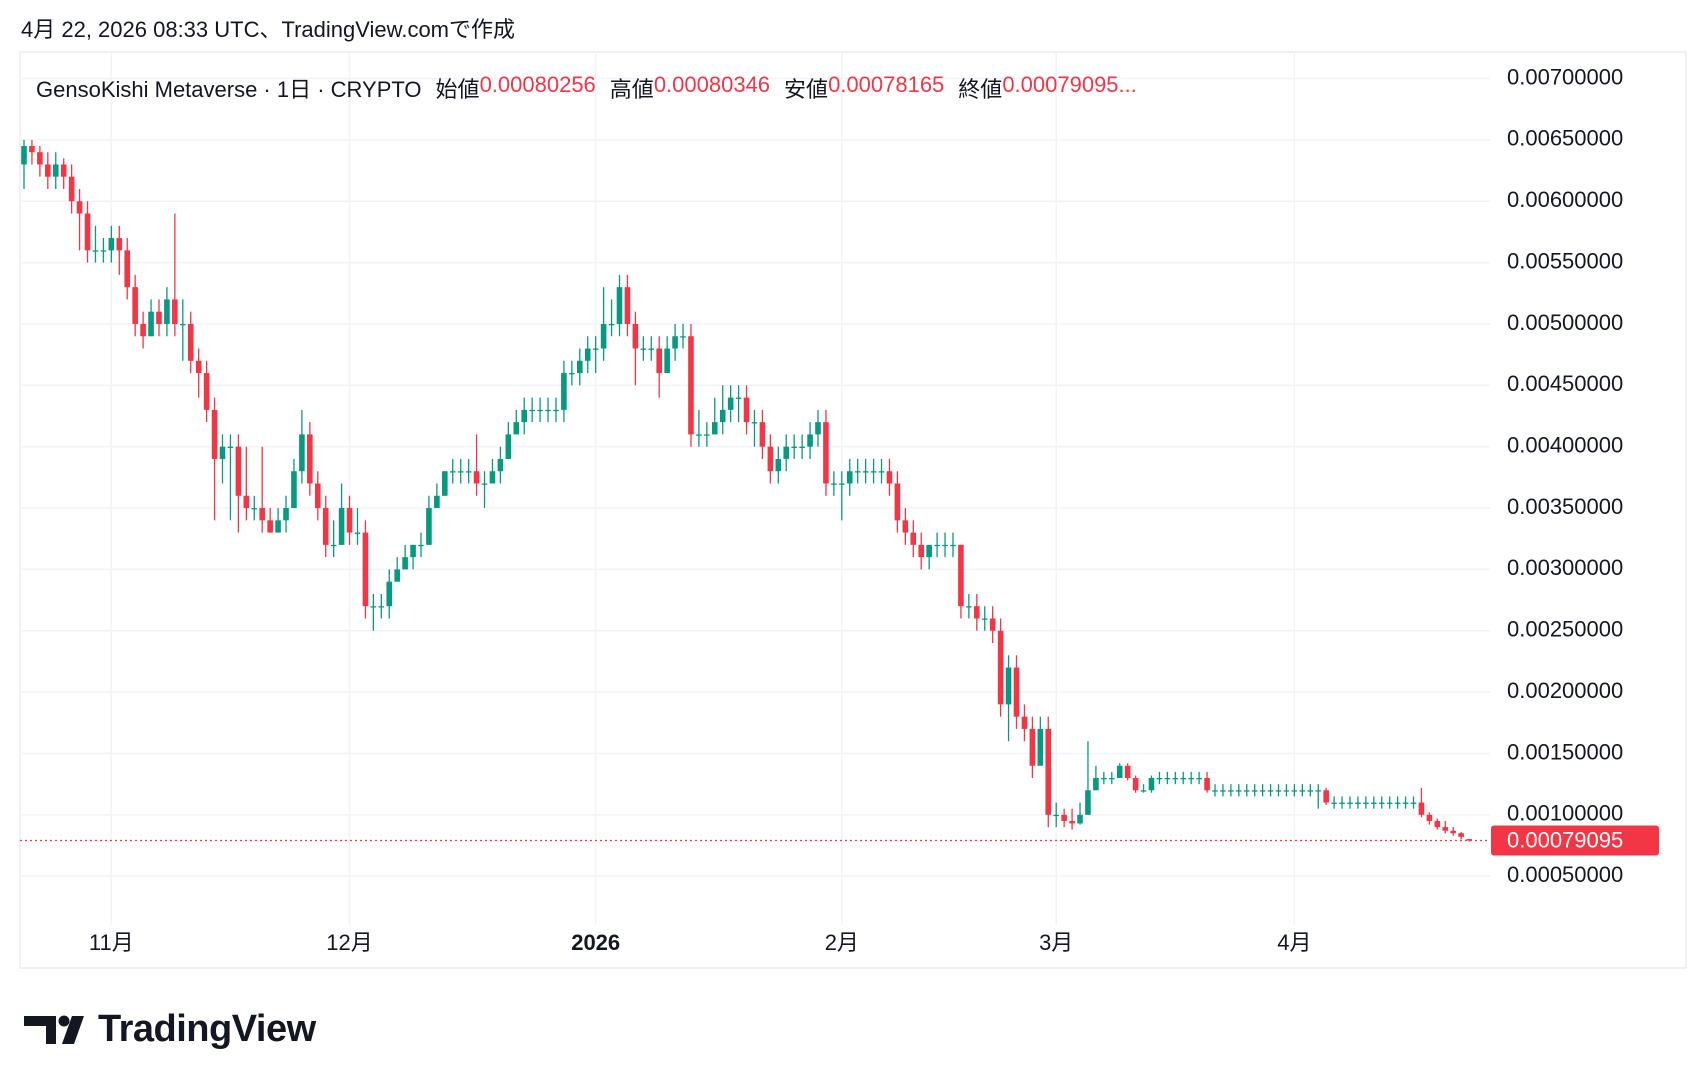 This screenshot has height=1086, width=1698. I want to click on legend-field: 始値, so click(457, 89).